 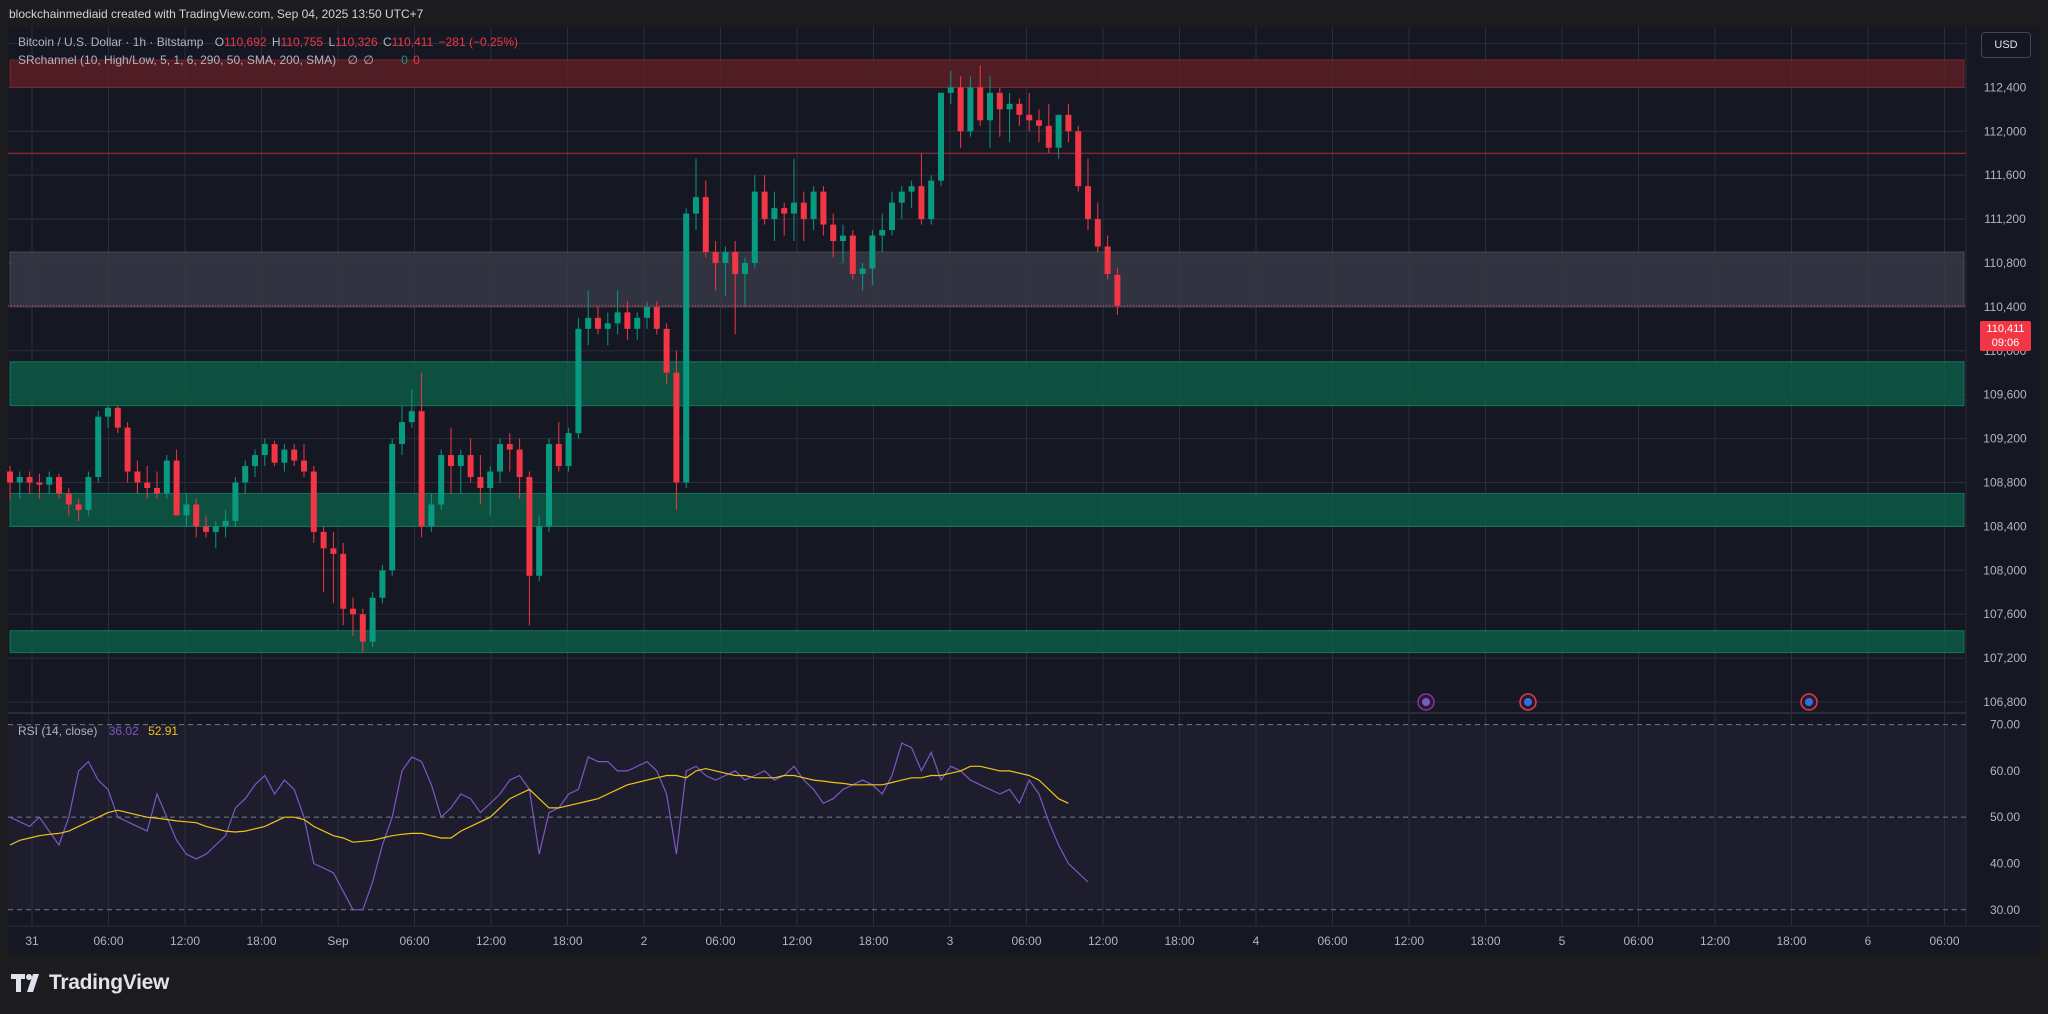 What do you see at coordinates (123, 731) in the screenshot?
I see `rsi-value: 36.02` at bounding box center [123, 731].